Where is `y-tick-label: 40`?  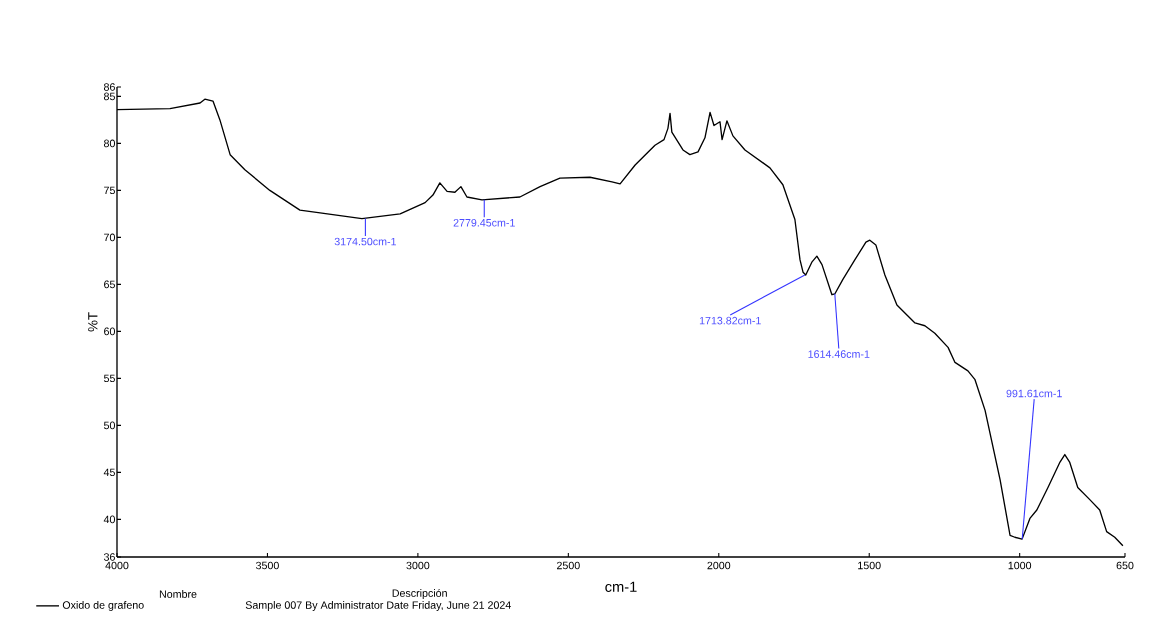
y-tick-label: 40 is located at coordinates (109, 519).